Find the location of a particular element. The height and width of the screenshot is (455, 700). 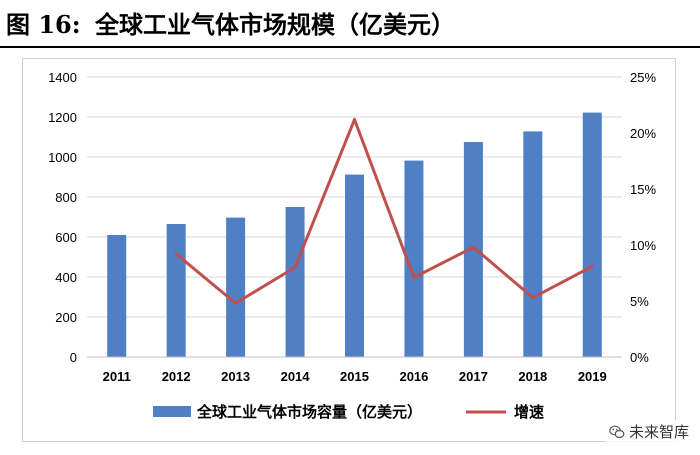

x-tick-label: 2016 is located at coordinates (413, 376).